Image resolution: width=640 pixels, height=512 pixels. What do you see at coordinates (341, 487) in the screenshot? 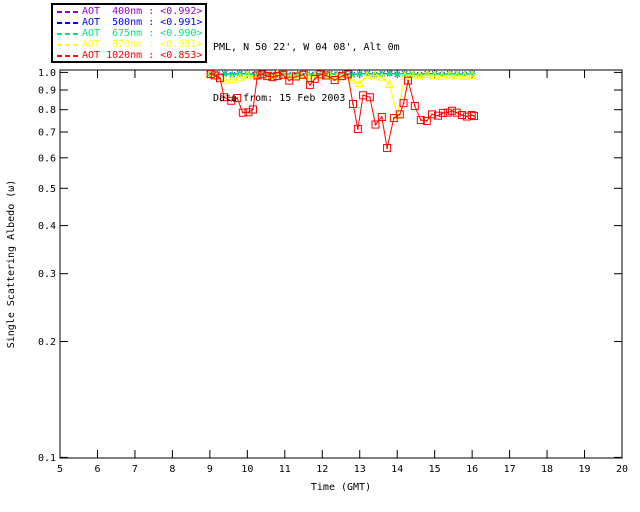
I see `x-axis-title: Time (GMT)` at bounding box center [341, 487].